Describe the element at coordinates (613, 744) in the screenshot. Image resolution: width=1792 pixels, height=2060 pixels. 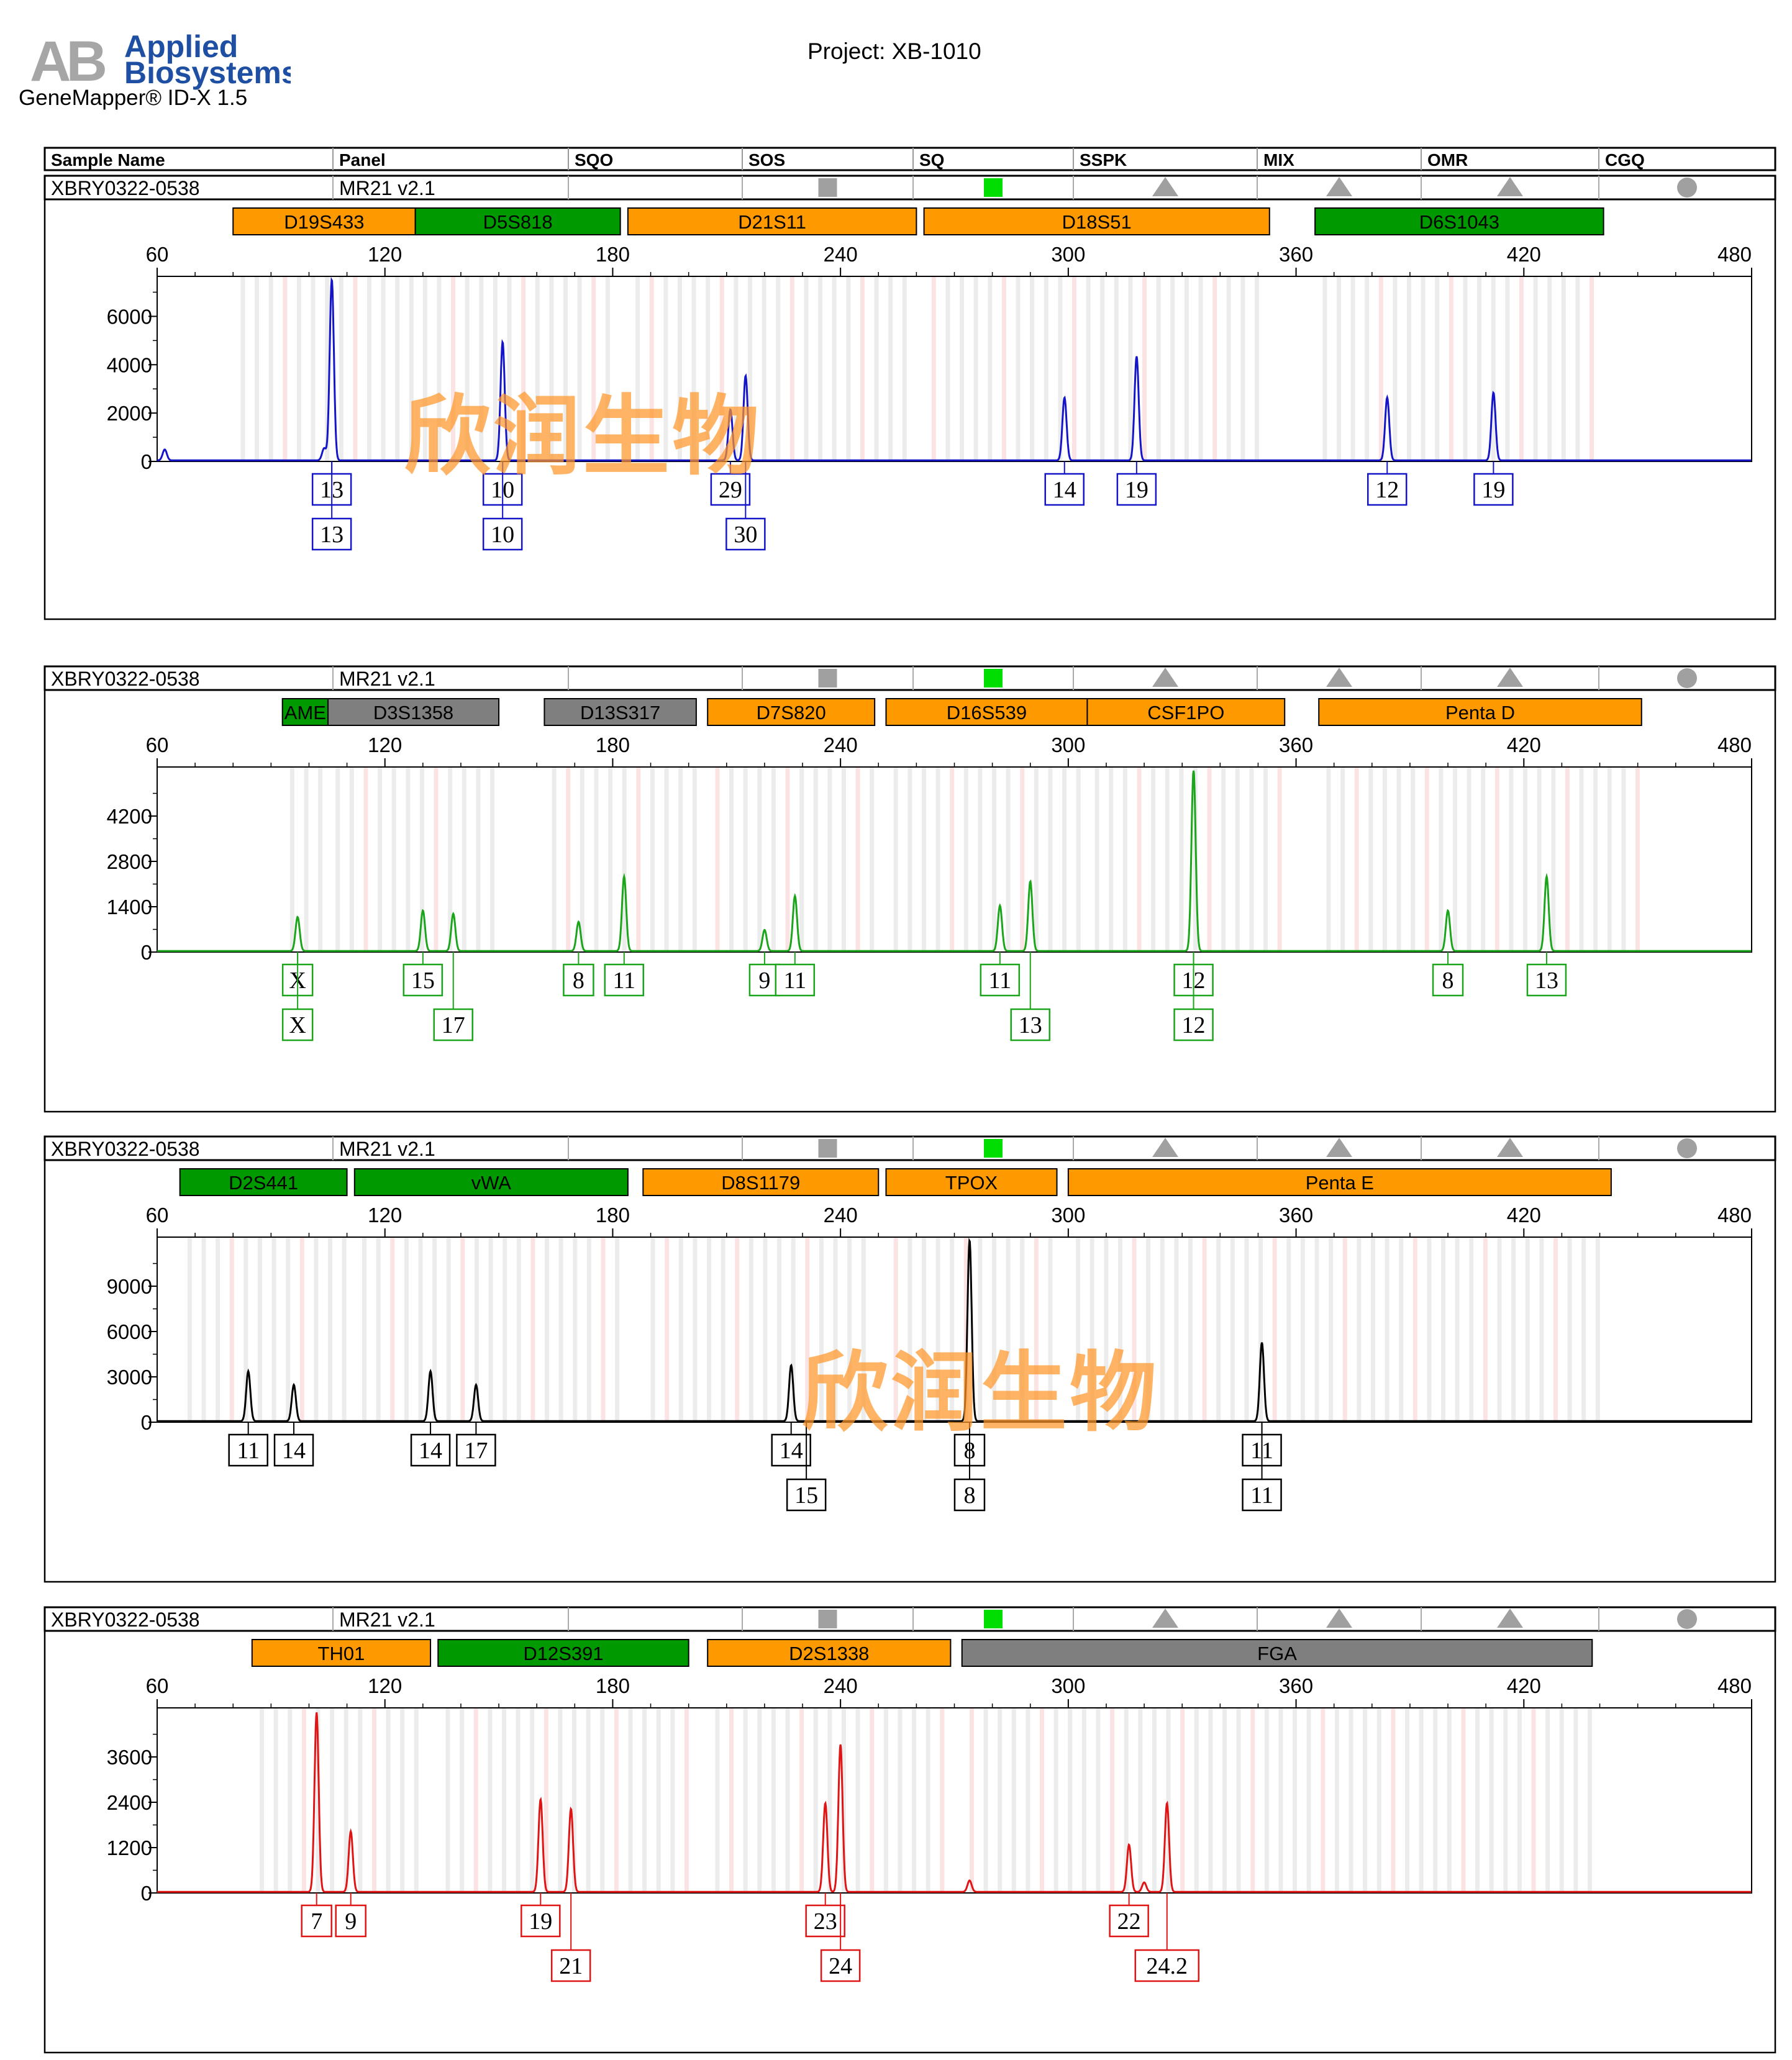
I see `x-tick-label: 180` at that location.